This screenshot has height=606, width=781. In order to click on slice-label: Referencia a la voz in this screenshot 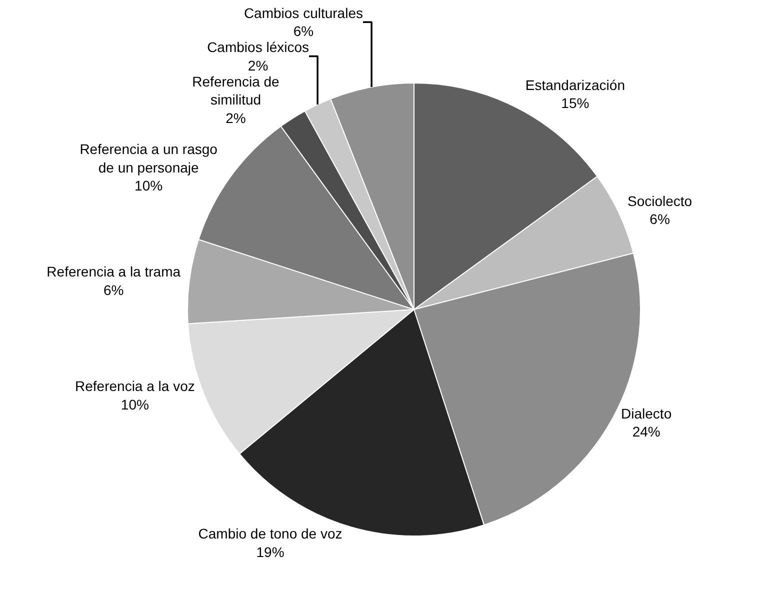, I will do `click(135, 386)`.